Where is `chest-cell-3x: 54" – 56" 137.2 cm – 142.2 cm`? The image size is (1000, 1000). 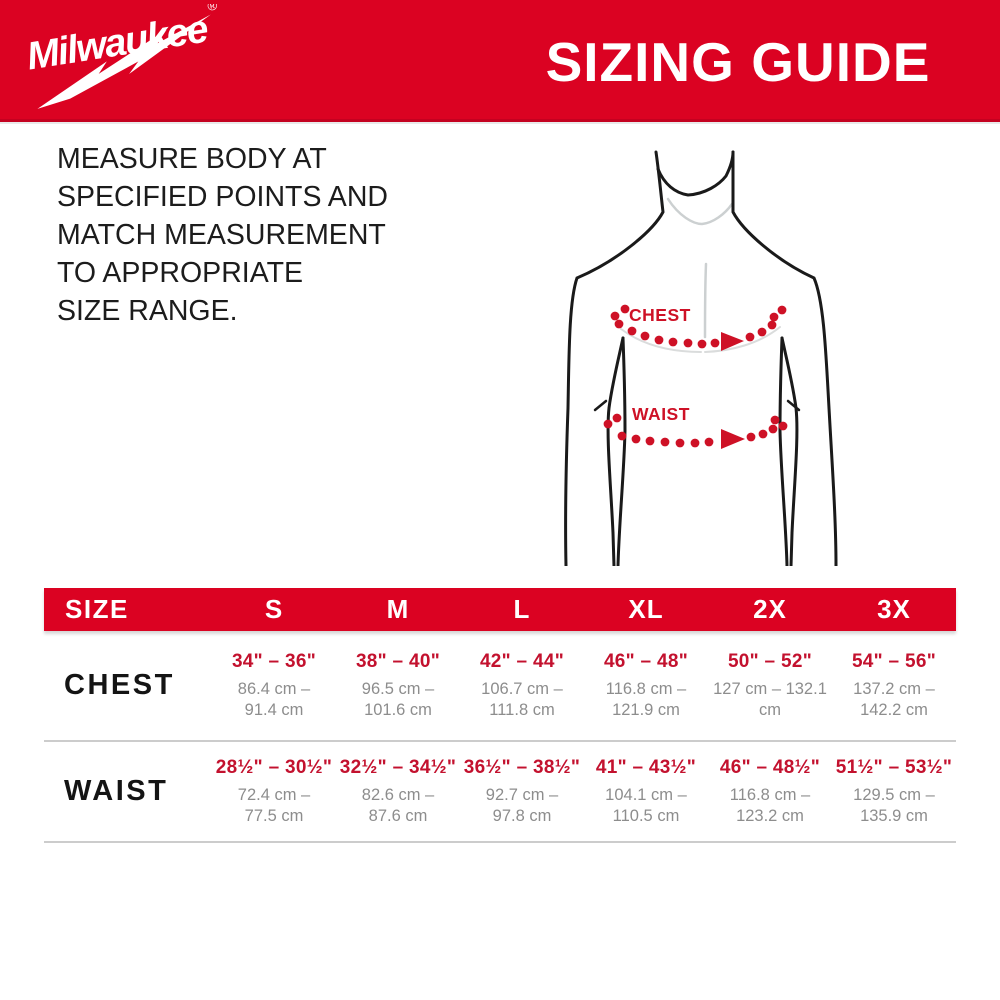 chest-cell-3x: 54" – 56" 137.2 cm – 142.2 cm is located at coordinates (894, 685).